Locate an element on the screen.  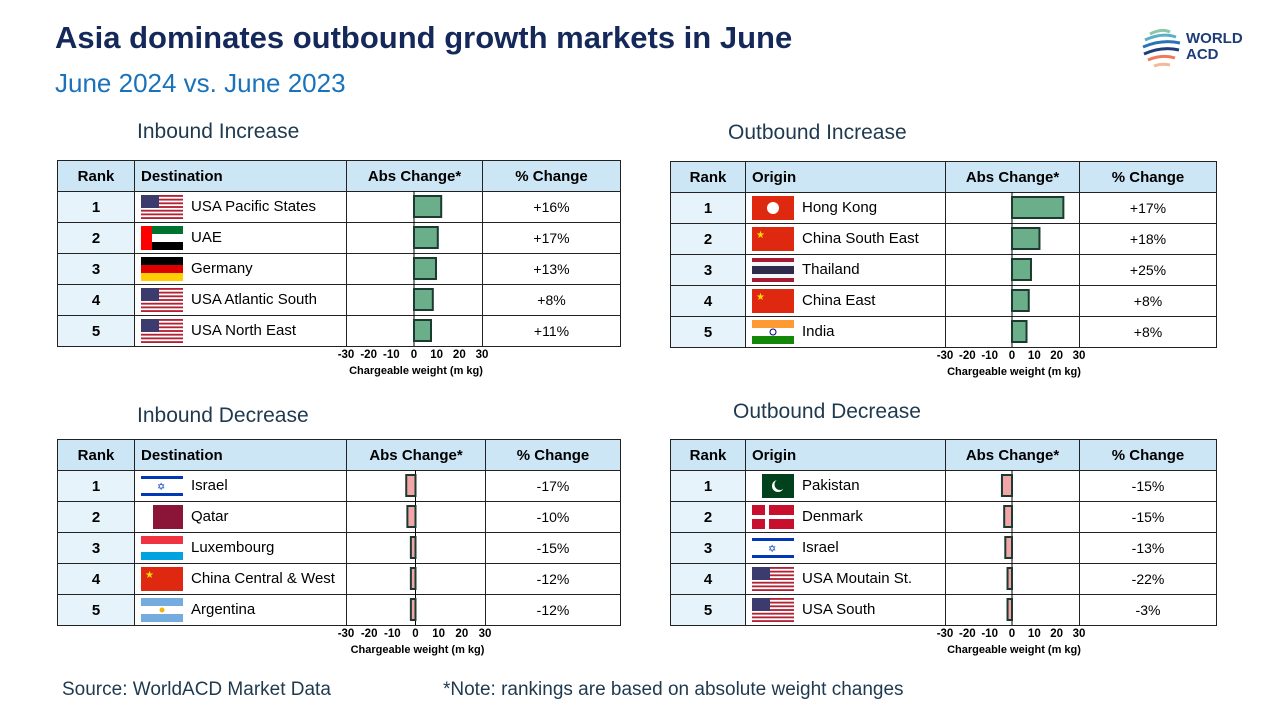
flag-il-icon: ✡ is located at coordinates (773, 548).